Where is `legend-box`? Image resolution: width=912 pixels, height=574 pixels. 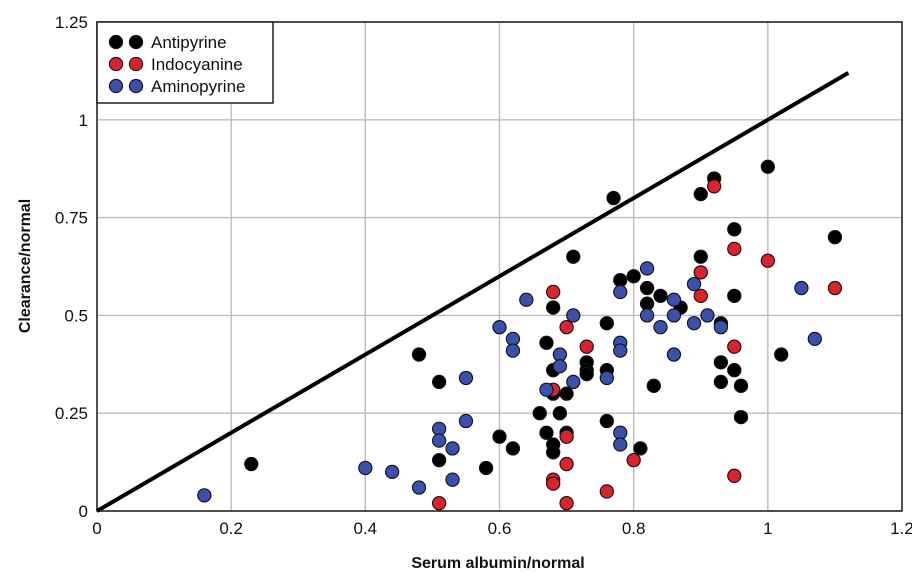
legend-box is located at coordinates (185, 62).